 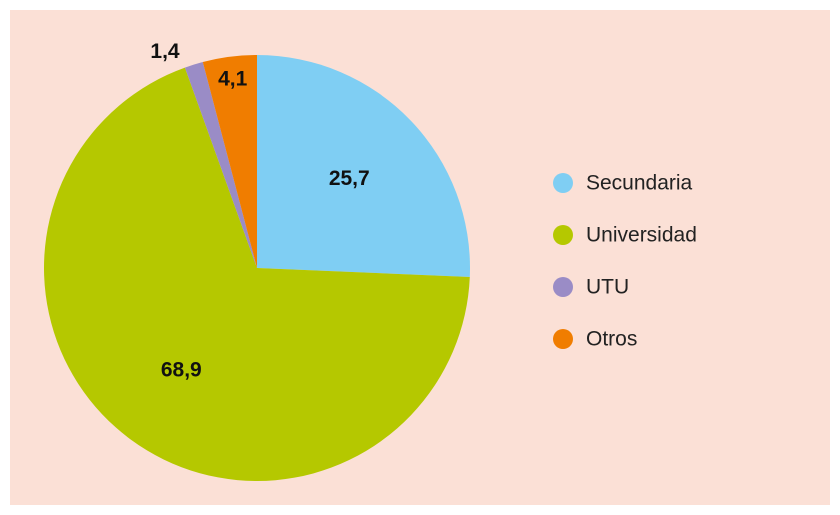 I want to click on data-label: 68,9, so click(x=181, y=370).